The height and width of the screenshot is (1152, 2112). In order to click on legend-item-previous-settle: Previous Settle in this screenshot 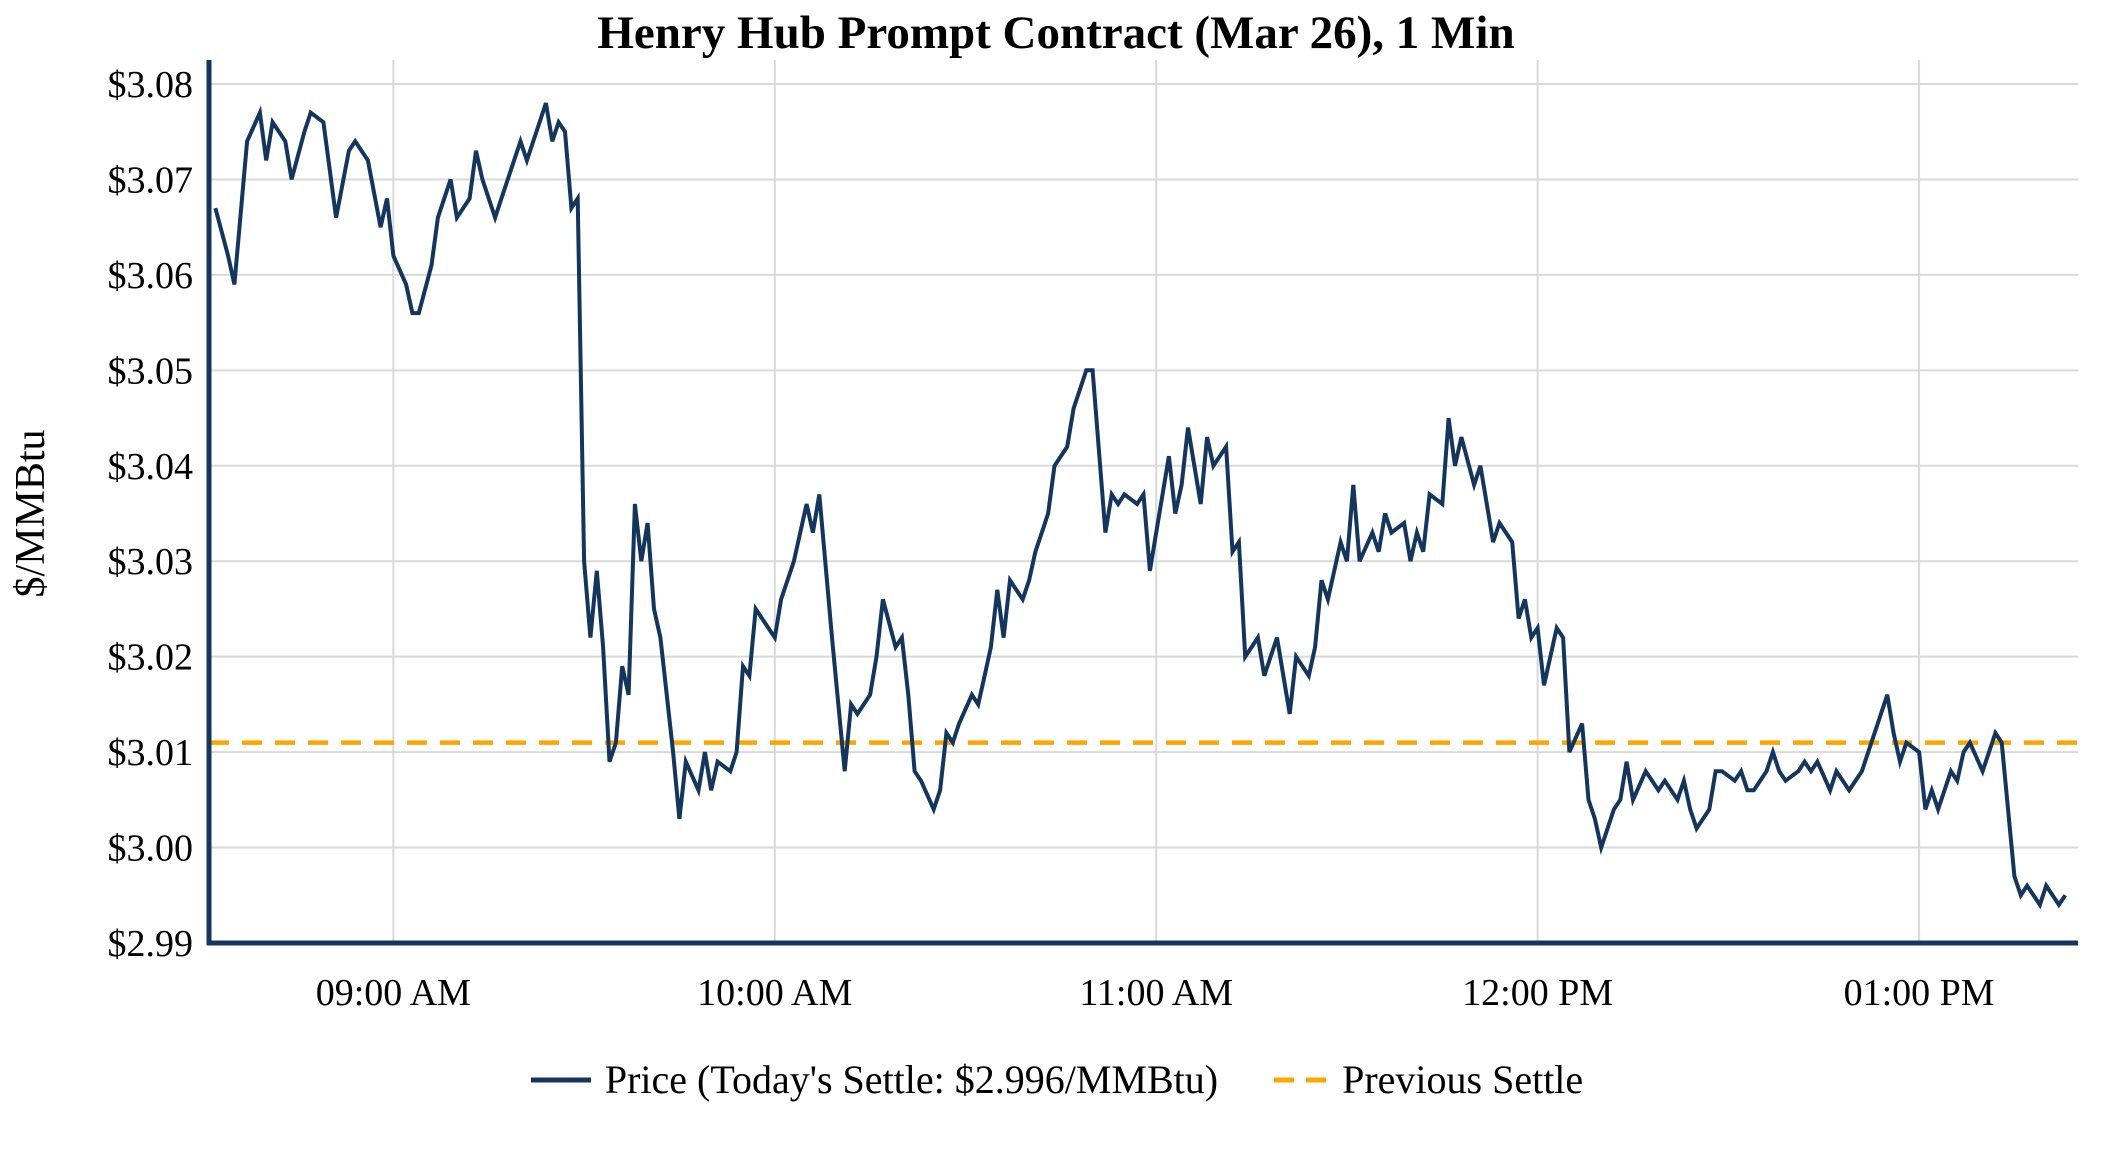, I will do `click(1427, 1079)`.